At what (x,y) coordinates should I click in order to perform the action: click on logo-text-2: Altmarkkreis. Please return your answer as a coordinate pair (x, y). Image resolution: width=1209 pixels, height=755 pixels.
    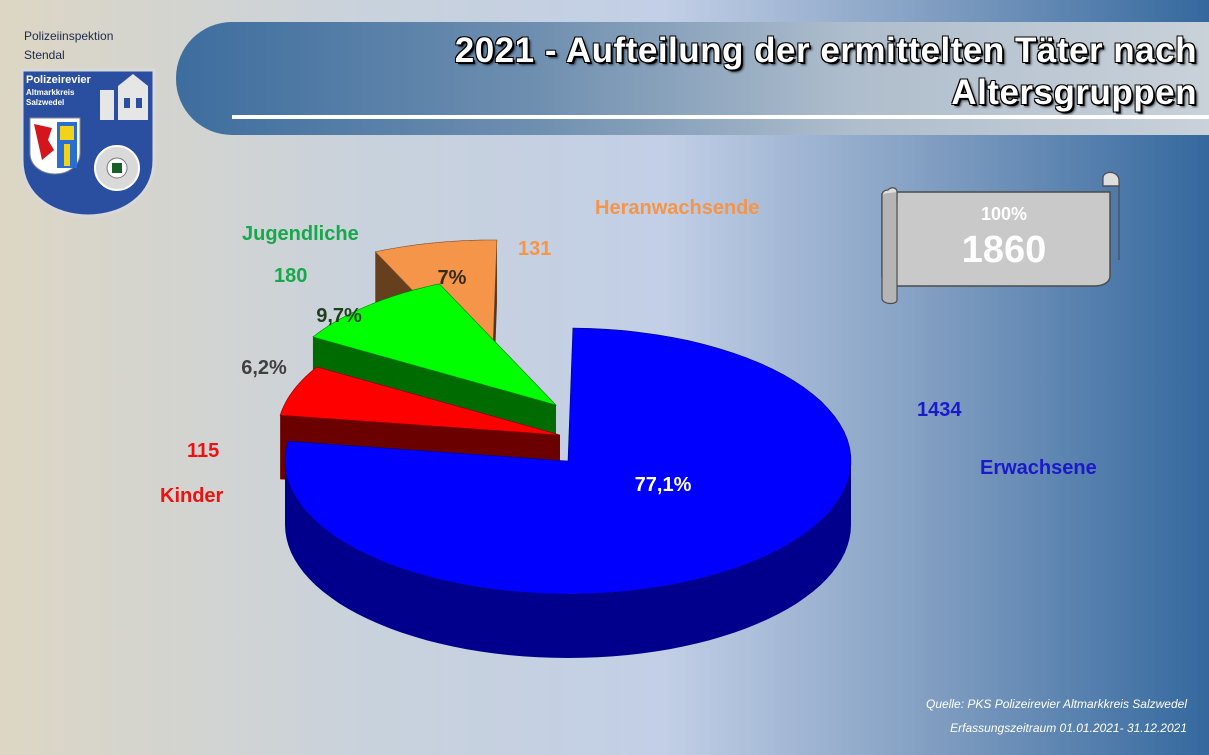
    Looking at the image, I should click on (50, 92).